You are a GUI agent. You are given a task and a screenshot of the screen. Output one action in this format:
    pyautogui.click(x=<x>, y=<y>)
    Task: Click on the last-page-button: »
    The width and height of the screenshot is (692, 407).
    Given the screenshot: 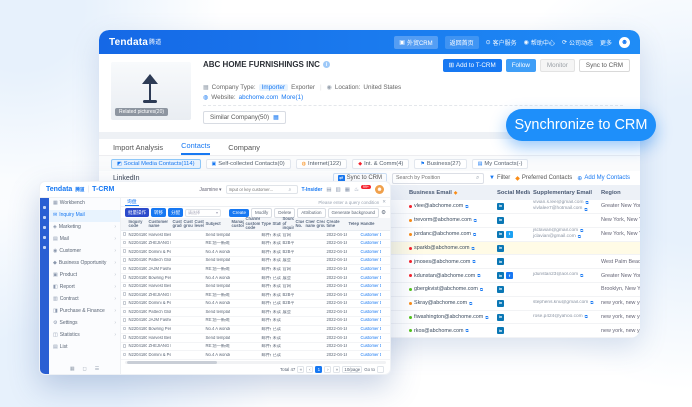 What is the action you would take?
    pyautogui.click(x=337, y=369)
    